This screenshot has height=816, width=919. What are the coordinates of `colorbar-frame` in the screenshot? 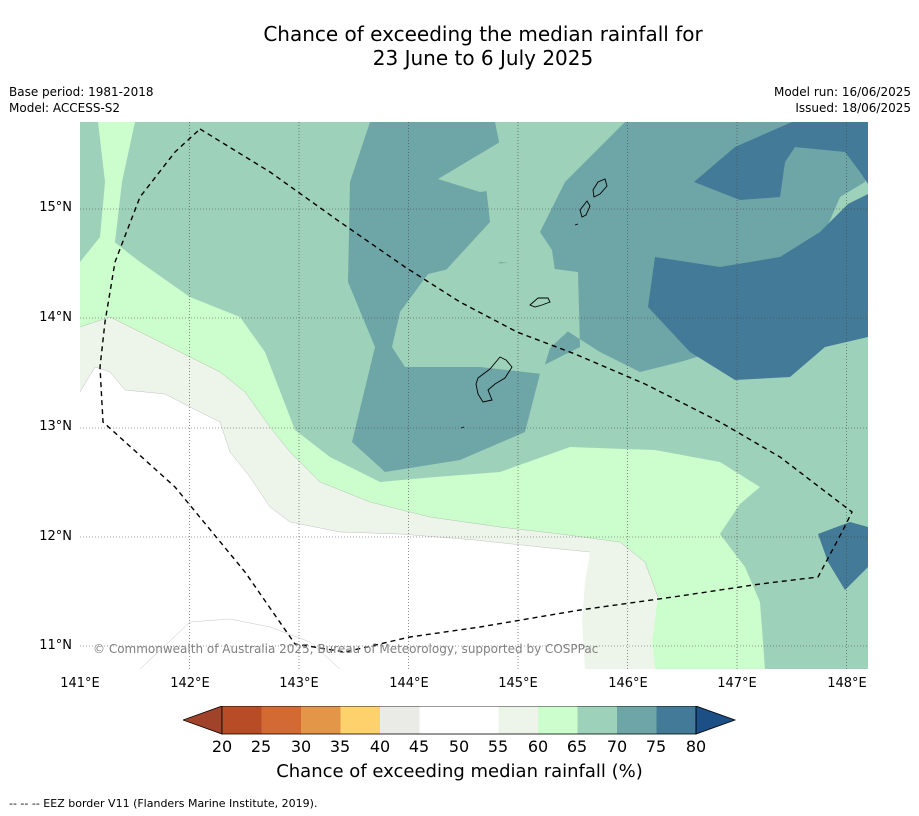 It's located at (459, 720).